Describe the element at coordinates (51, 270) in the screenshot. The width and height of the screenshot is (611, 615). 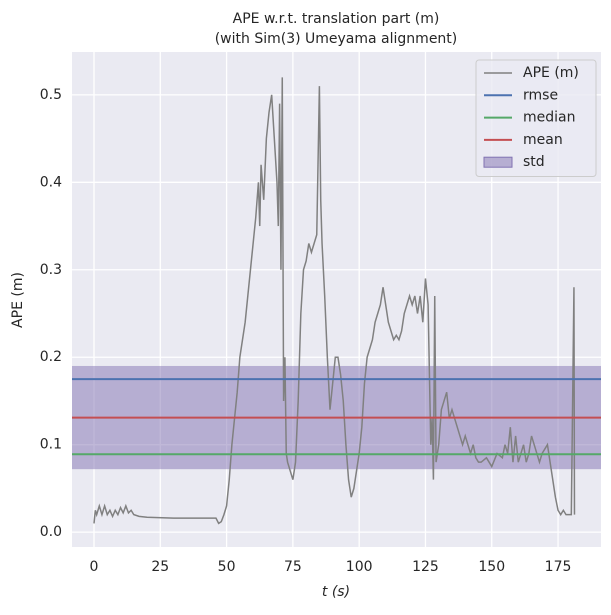
I see `y-tick-label: 0.3` at that location.